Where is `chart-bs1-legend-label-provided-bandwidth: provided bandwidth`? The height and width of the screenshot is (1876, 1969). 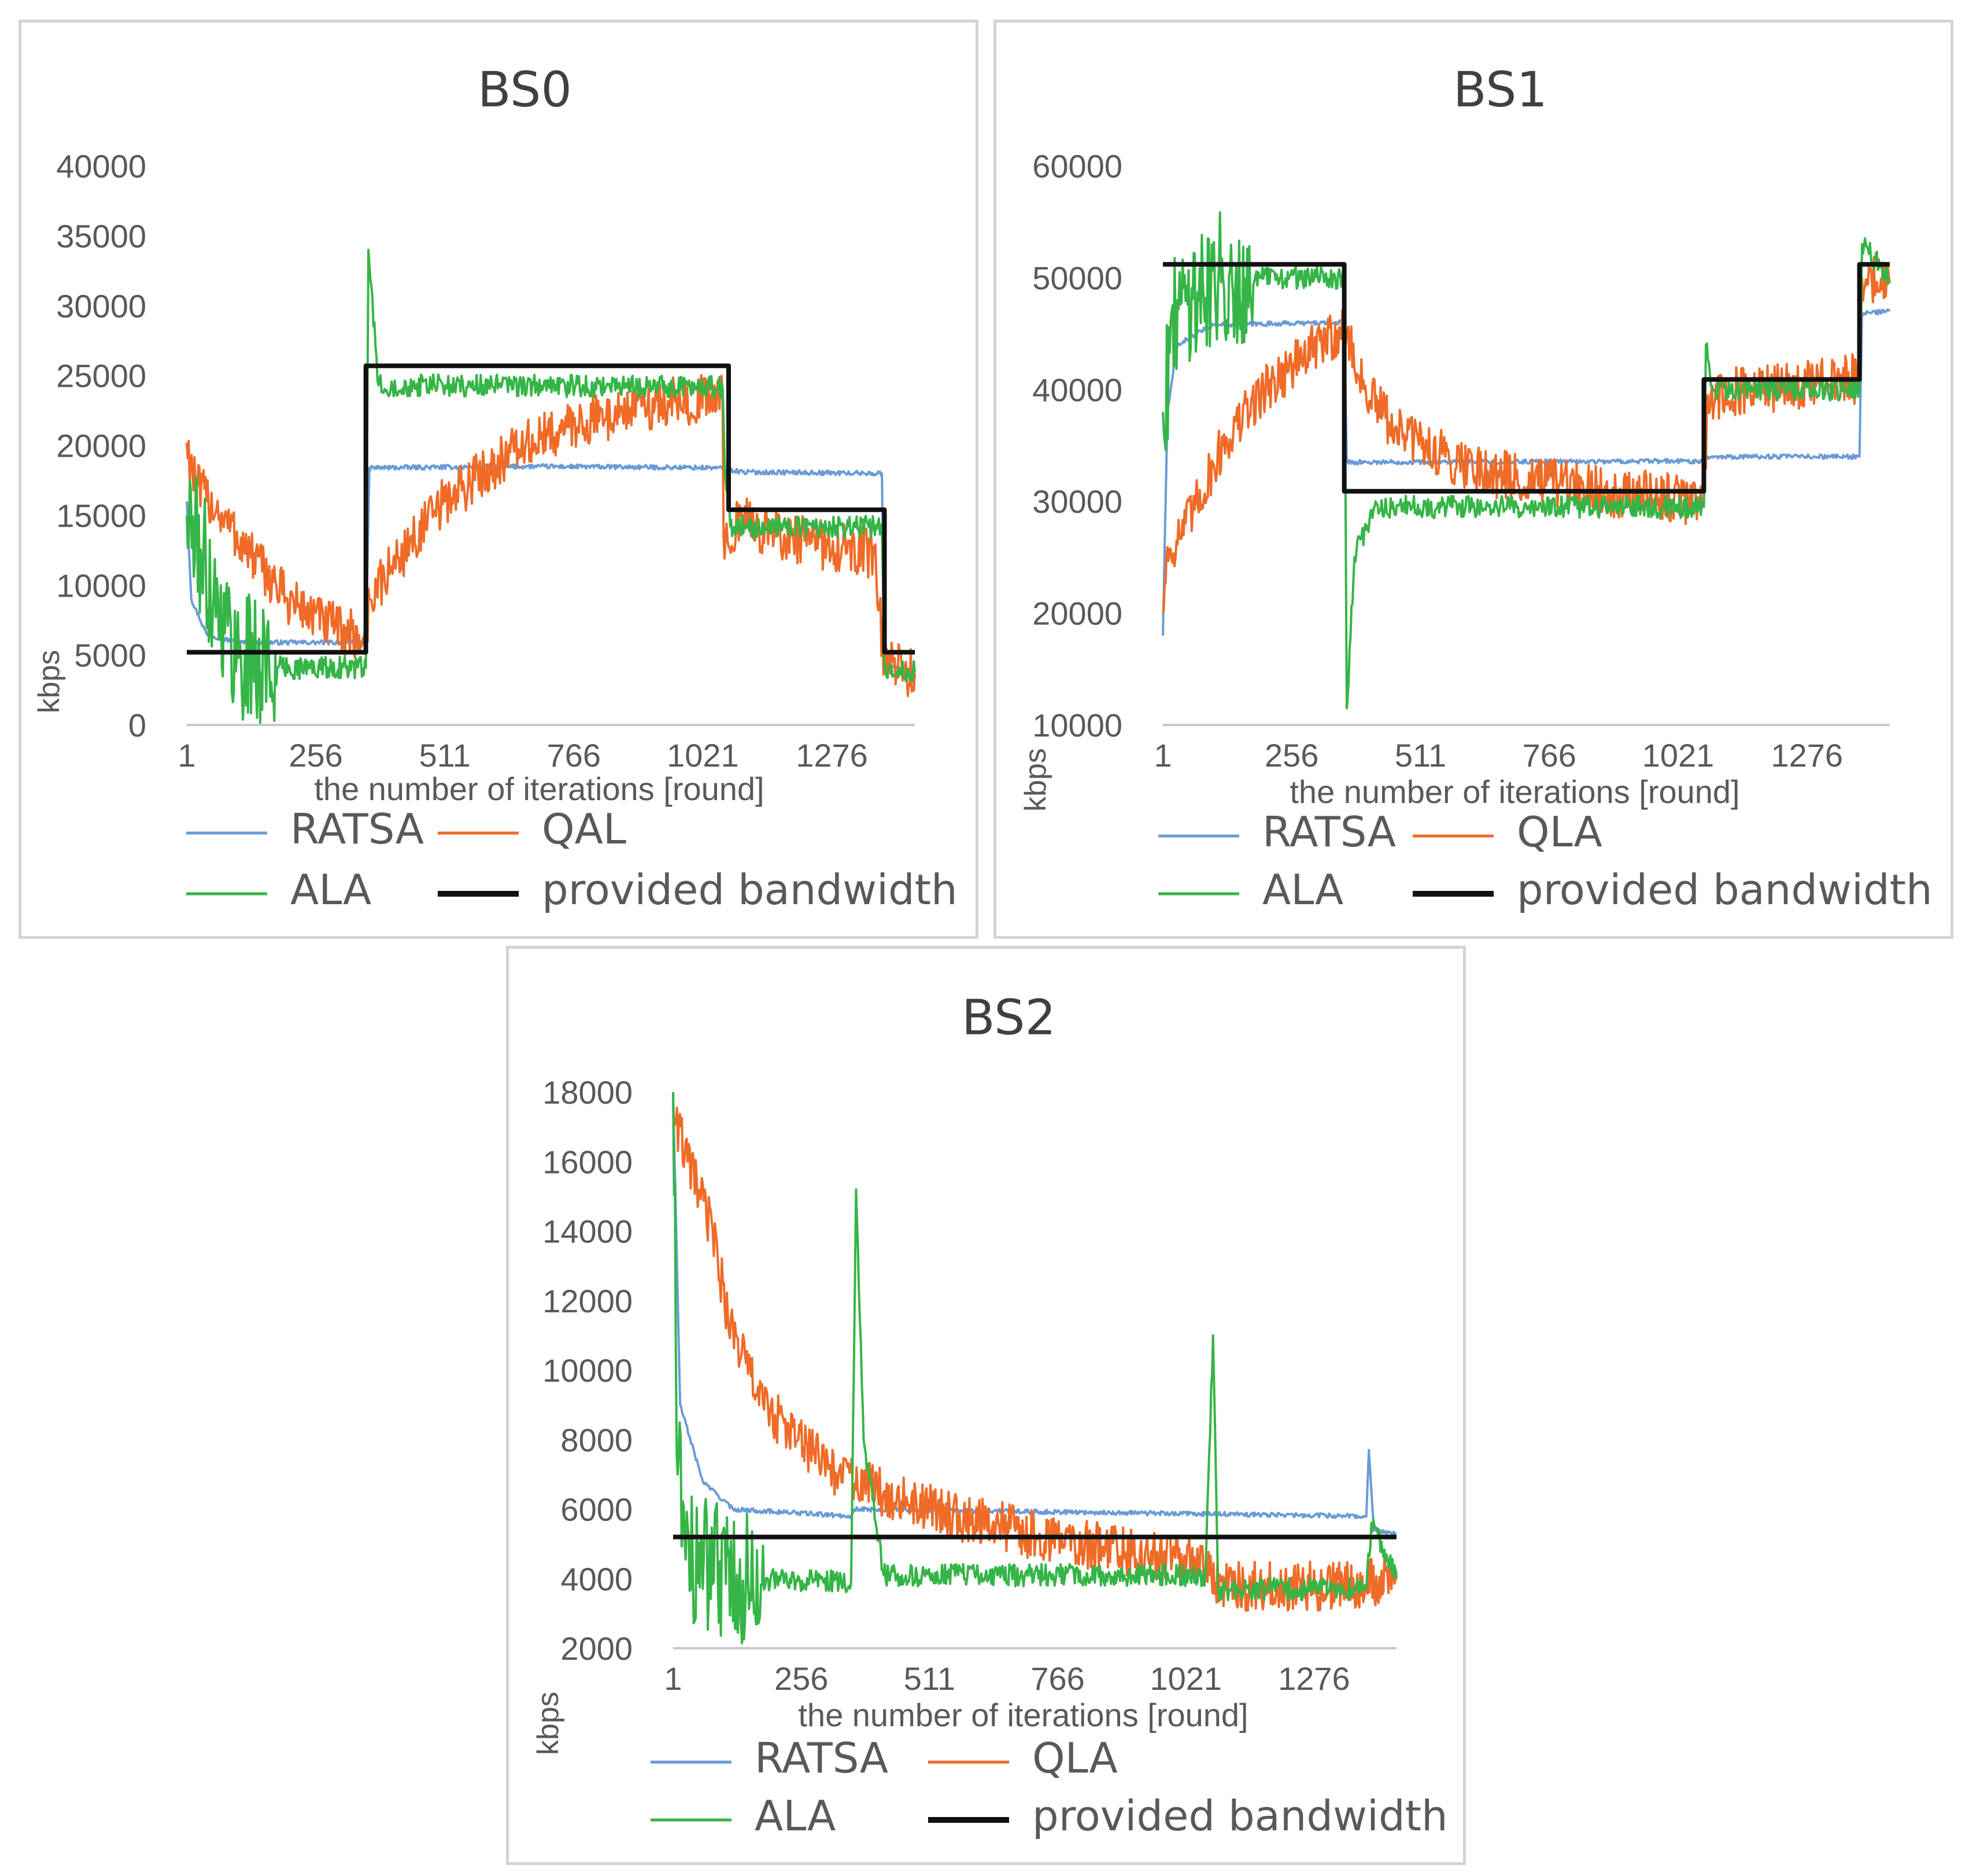
chart-bs1-legend-label-provided-bandwidth: provided bandwidth is located at coordinates (1725, 889).